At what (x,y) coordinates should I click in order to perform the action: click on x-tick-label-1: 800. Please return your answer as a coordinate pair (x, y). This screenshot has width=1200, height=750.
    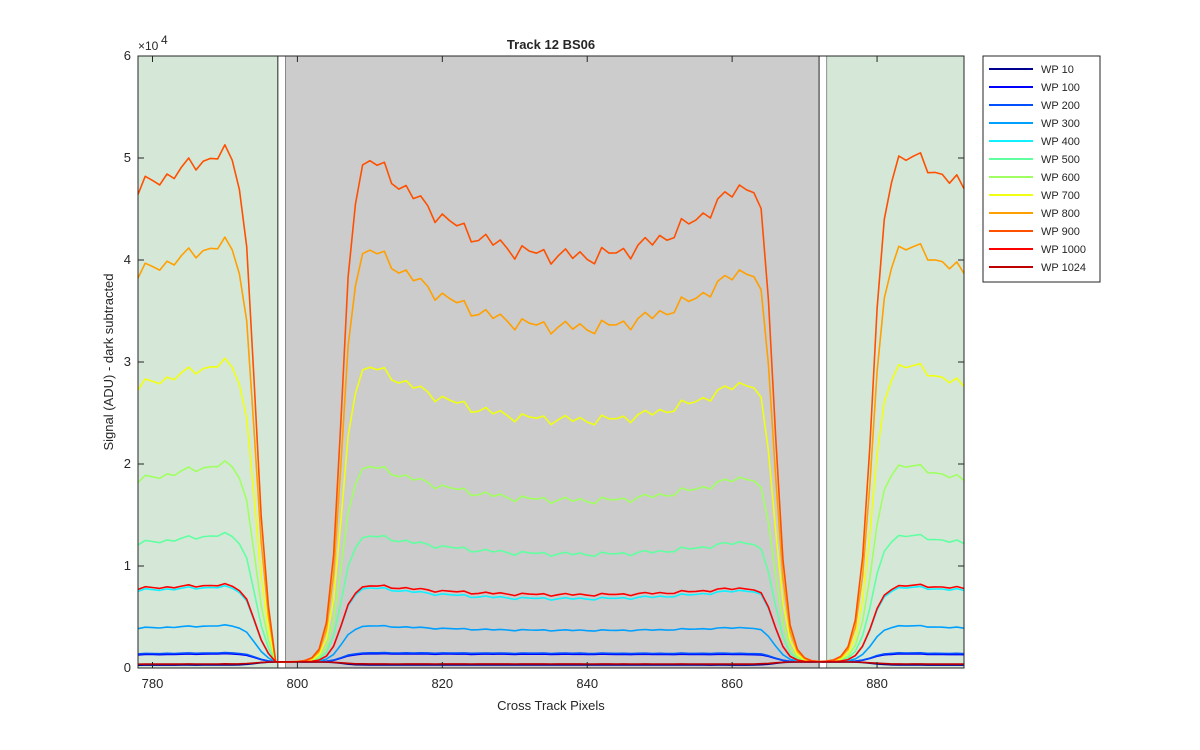
    Looking at the image, I should click on (298, 683).